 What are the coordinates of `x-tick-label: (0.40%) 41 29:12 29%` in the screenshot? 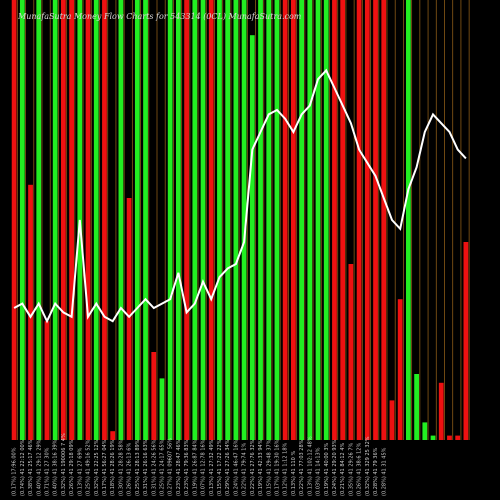 It's located at (39, 467).